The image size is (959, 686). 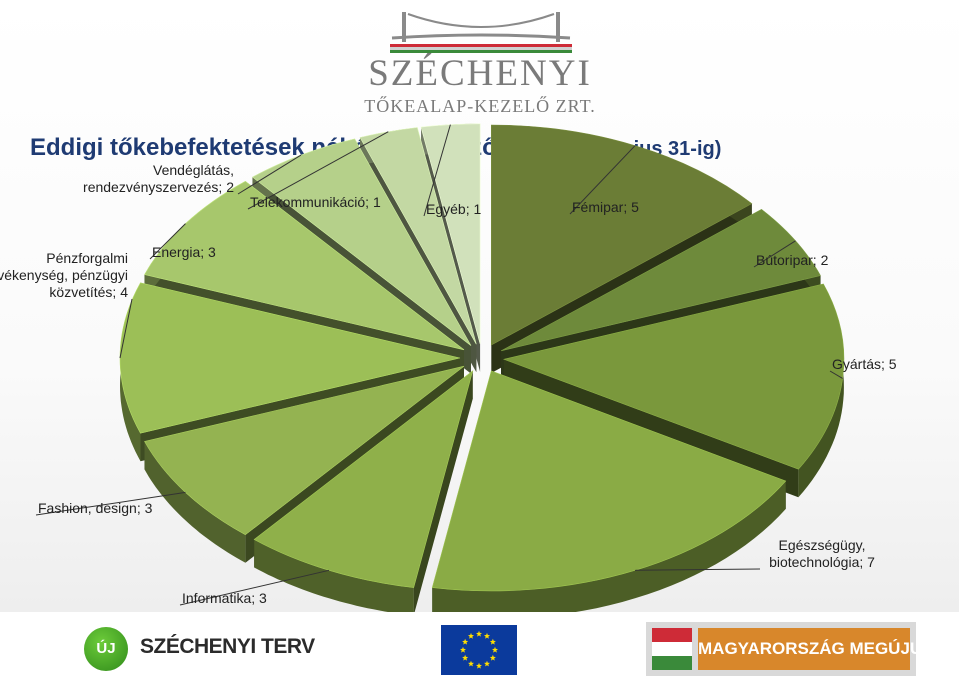 I want to click on flag-stripe-green, so click(x=672, y=663).